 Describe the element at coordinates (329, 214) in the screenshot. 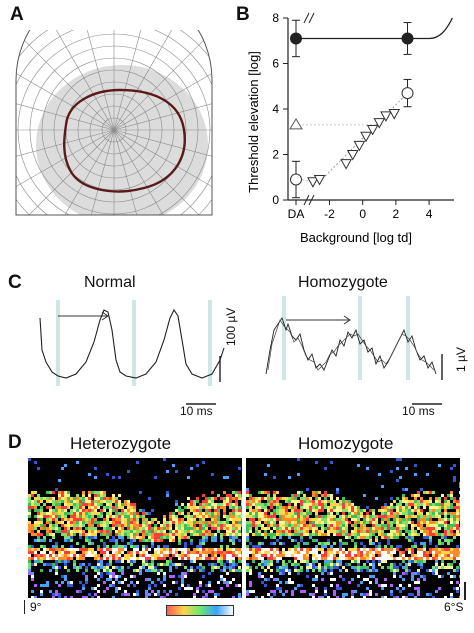

I see `x-tick-label: -2` at that location.